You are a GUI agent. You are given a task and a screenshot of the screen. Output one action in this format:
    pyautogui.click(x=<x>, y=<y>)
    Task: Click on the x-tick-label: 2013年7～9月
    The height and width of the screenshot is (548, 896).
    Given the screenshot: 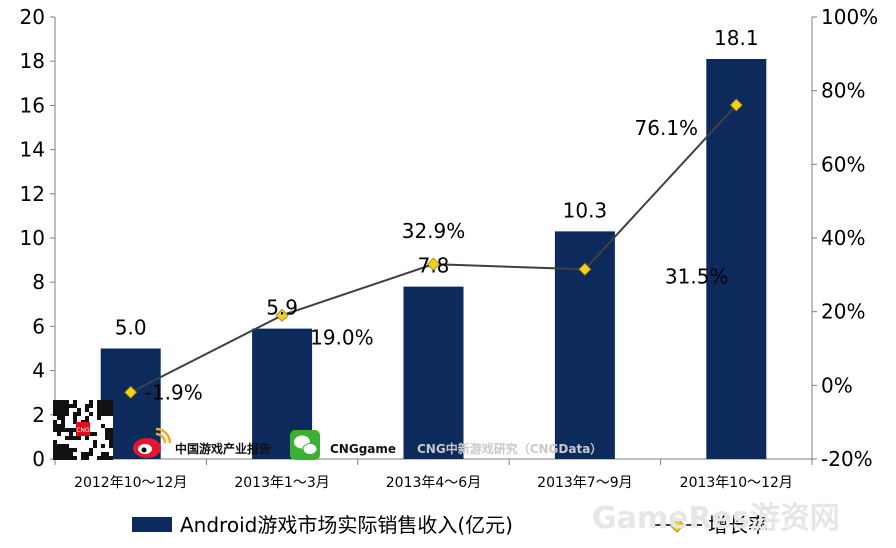 What is the action you would take?
    pyautogui.click(x=584, y=483)
    